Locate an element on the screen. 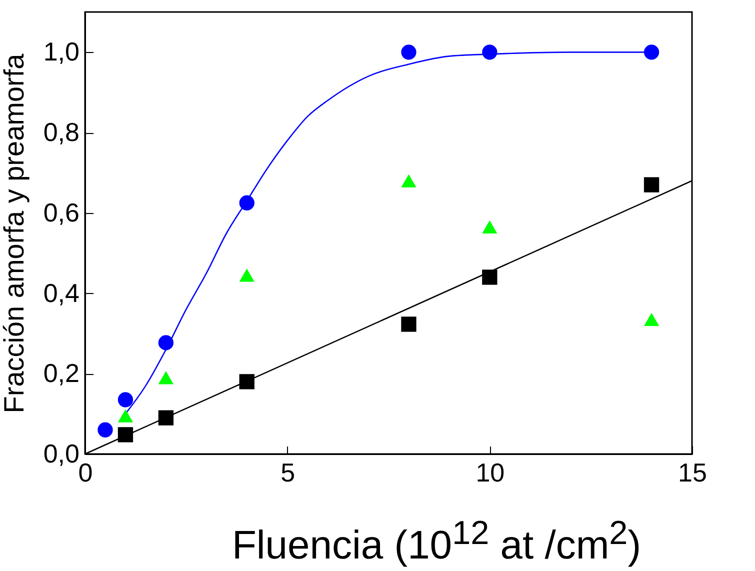 This screenshot has width=755, height=571. y-tick-label: 0,0 is located at coordinates (61, 453).